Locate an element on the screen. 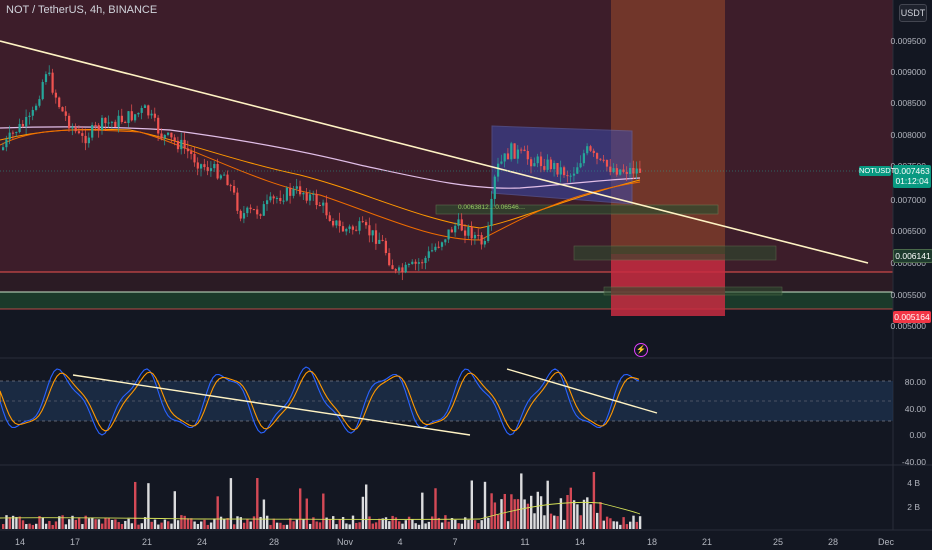  time-tick: 11 is located at coordinates (525, 542).